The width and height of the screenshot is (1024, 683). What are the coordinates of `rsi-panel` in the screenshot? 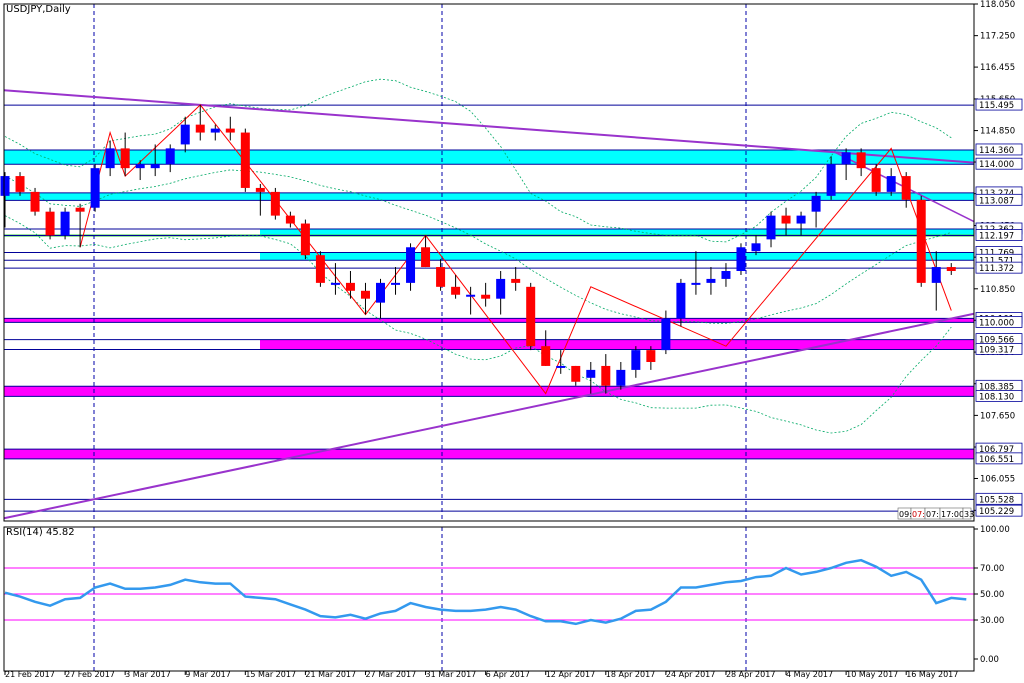 It's located at (489, 592).